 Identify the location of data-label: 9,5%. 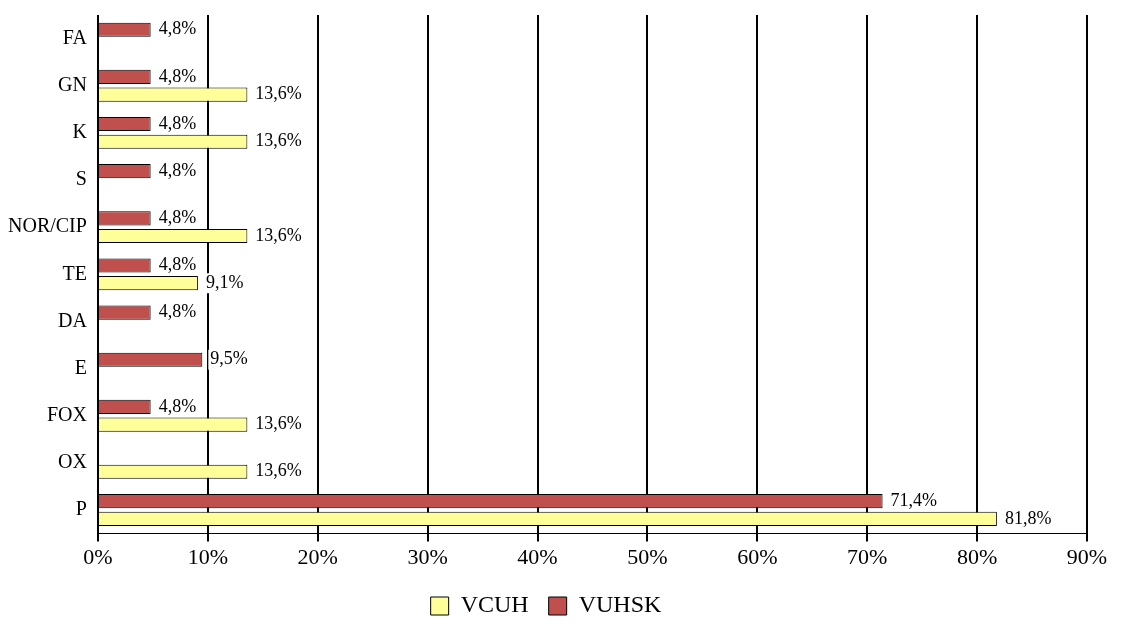
(229, 358).